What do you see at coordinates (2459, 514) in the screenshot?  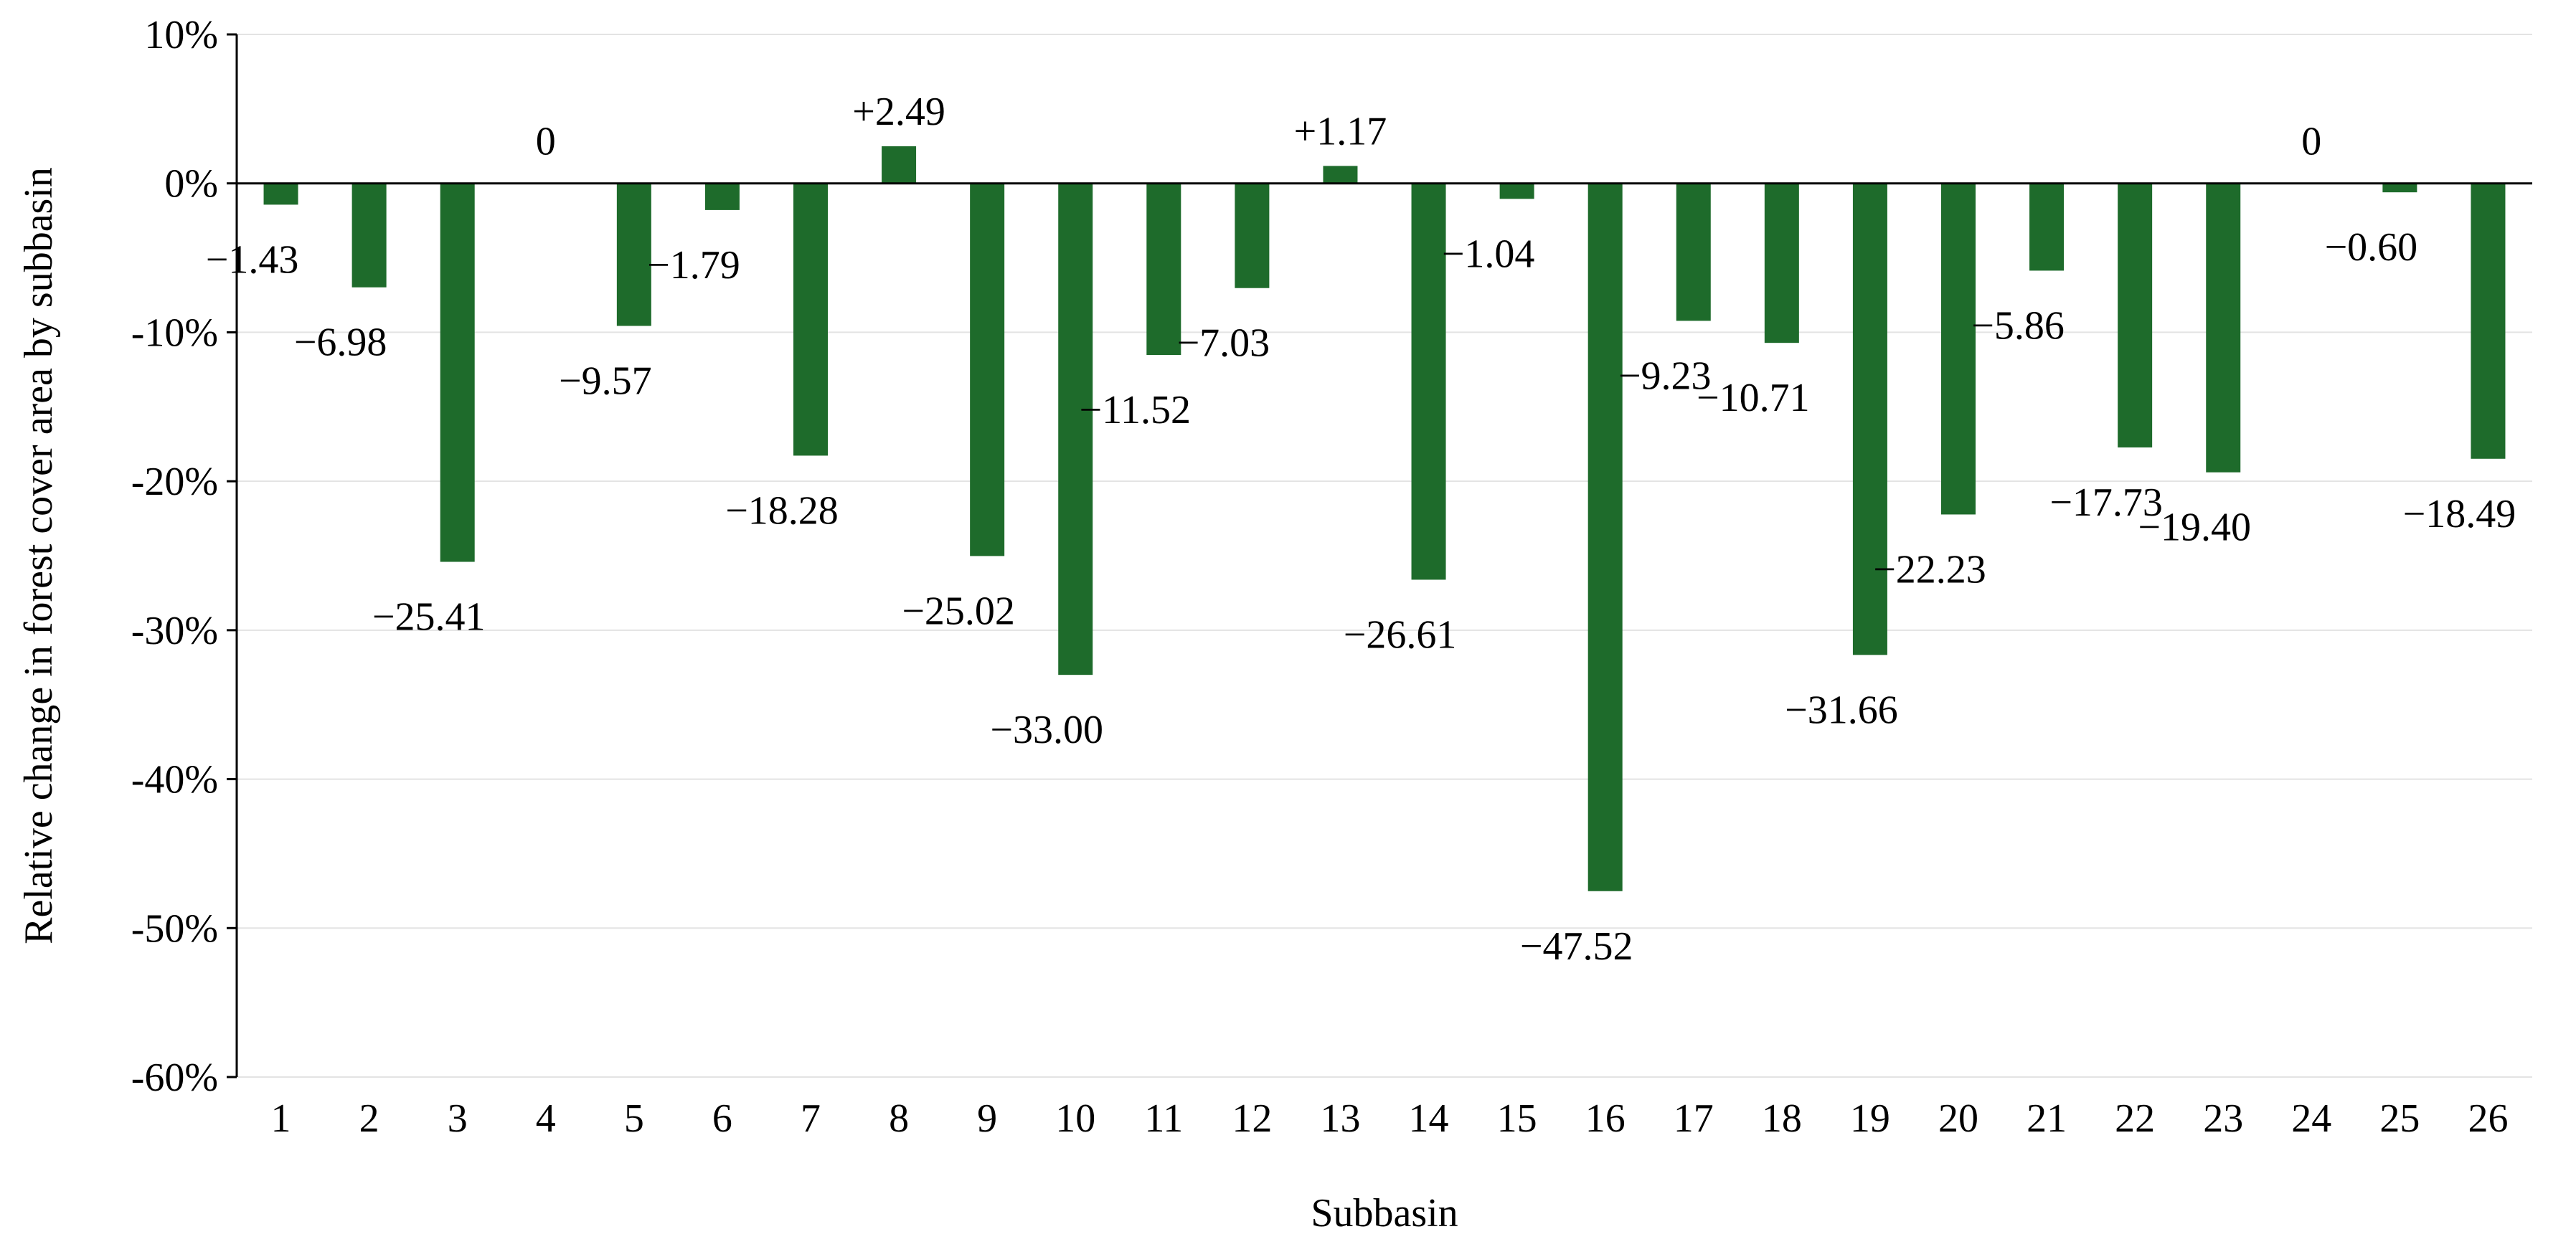 I see `data-label-subbasin-26: −18.49` at bounding box center [2459, 514].